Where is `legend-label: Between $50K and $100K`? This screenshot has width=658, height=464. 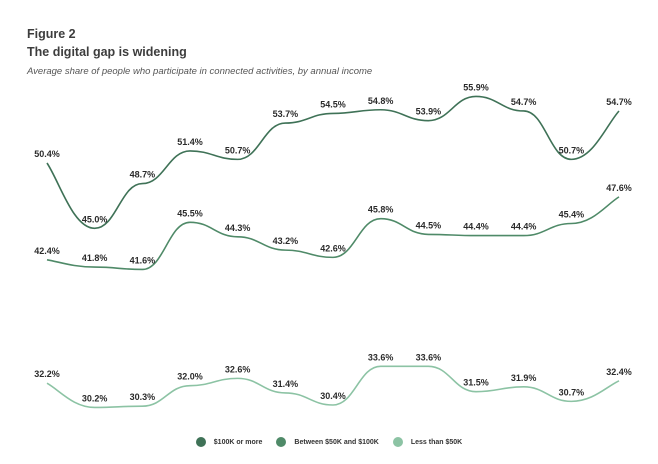
legend-label: Between $50K and $100K is located at coordinates (336, 442).